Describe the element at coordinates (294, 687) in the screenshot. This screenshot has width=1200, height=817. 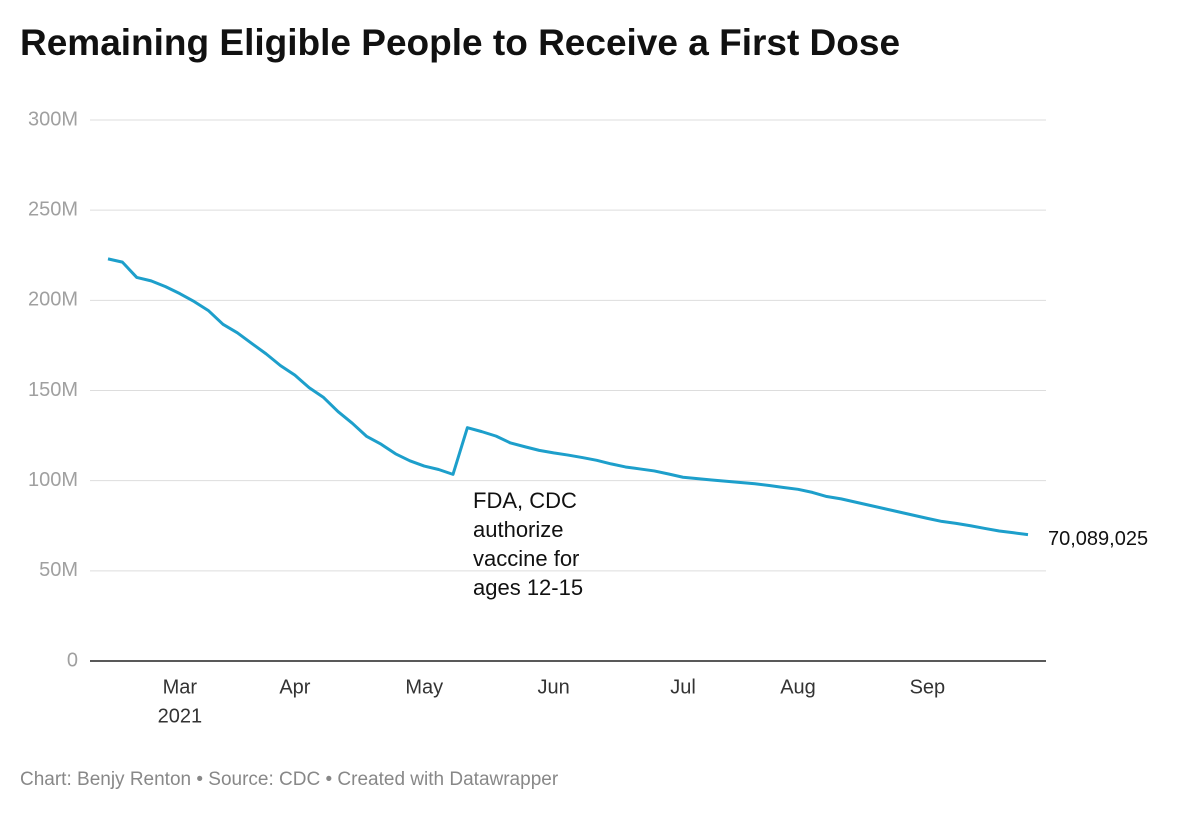
I see `x-tick-label: Apr` at that location.